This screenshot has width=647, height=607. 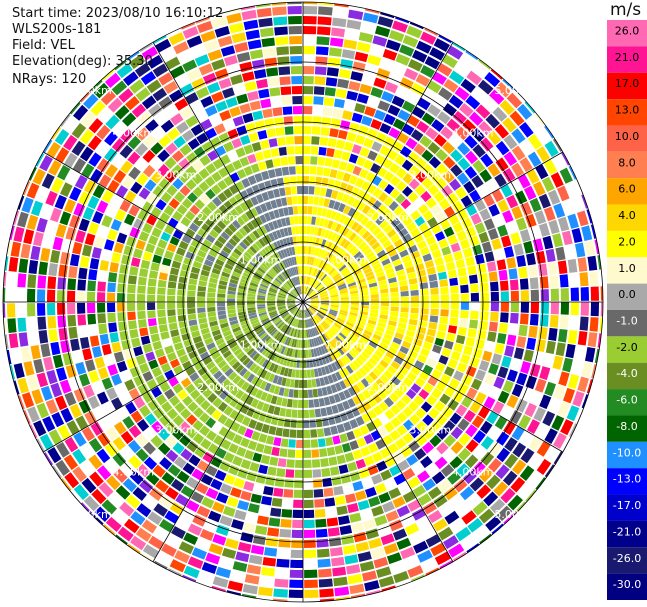 What do you see at coordinates (430, 175) in the screenshot?
I see `ring-label: 3.00km` at bounding box center [430, 175].